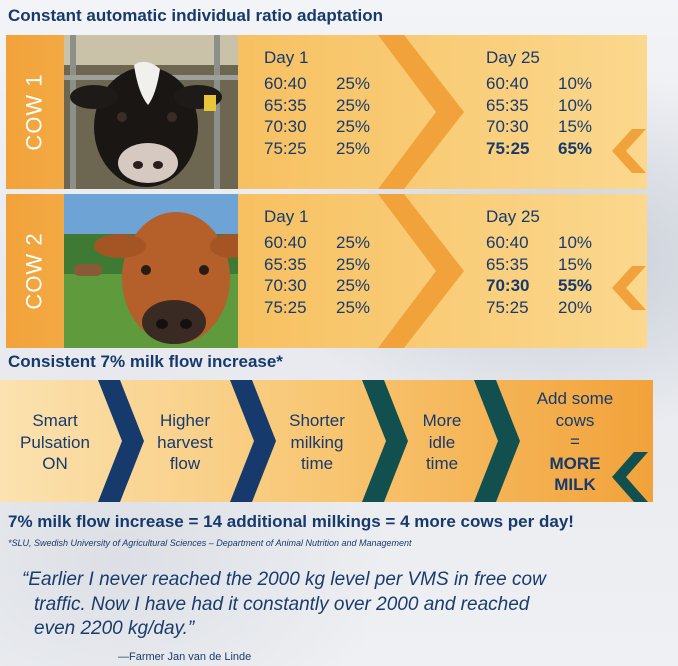 The image size is (678, 666). What do you see at coordinates (151, 112) in the screenshot?
I see `cow-1-photo` at bounding box center [151, 112].